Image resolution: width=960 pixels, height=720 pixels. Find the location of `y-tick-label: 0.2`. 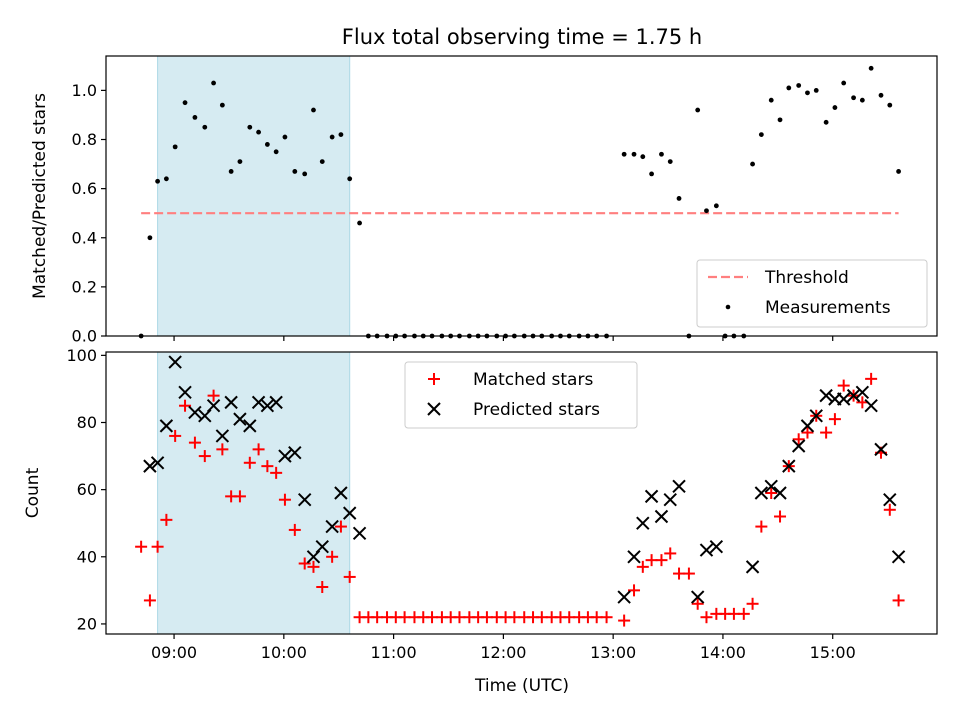

y-tick-label: 0.2 is located at coordinates (84, 286).